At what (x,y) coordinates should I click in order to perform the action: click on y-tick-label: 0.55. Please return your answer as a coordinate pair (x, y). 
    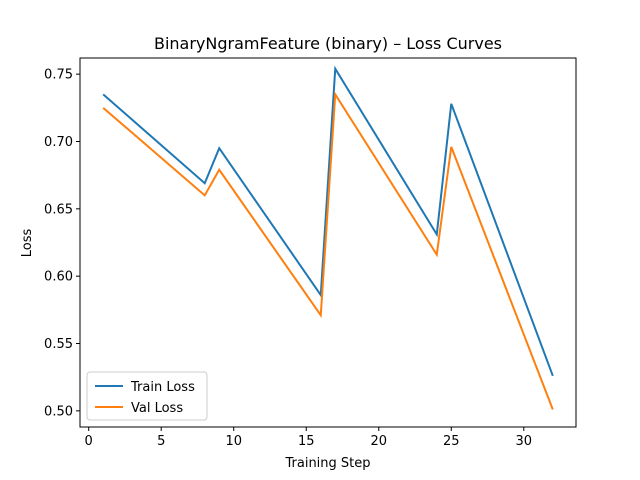
    Looking at the image, I should click on (58, 344).